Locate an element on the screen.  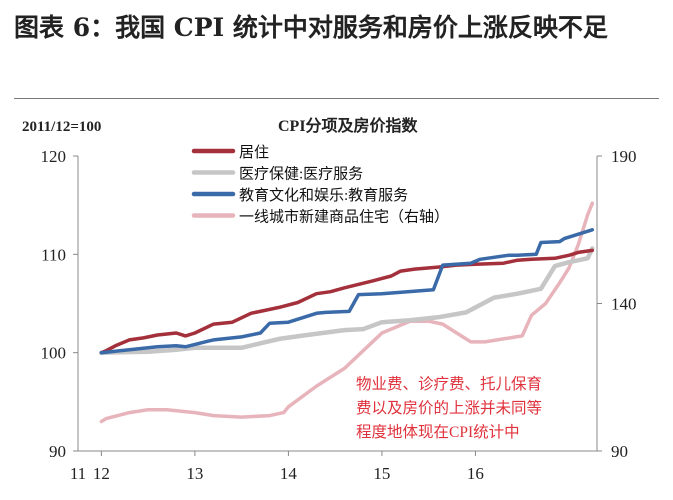
base-note: 2011/12=100 is located at coordinates (61, 127).